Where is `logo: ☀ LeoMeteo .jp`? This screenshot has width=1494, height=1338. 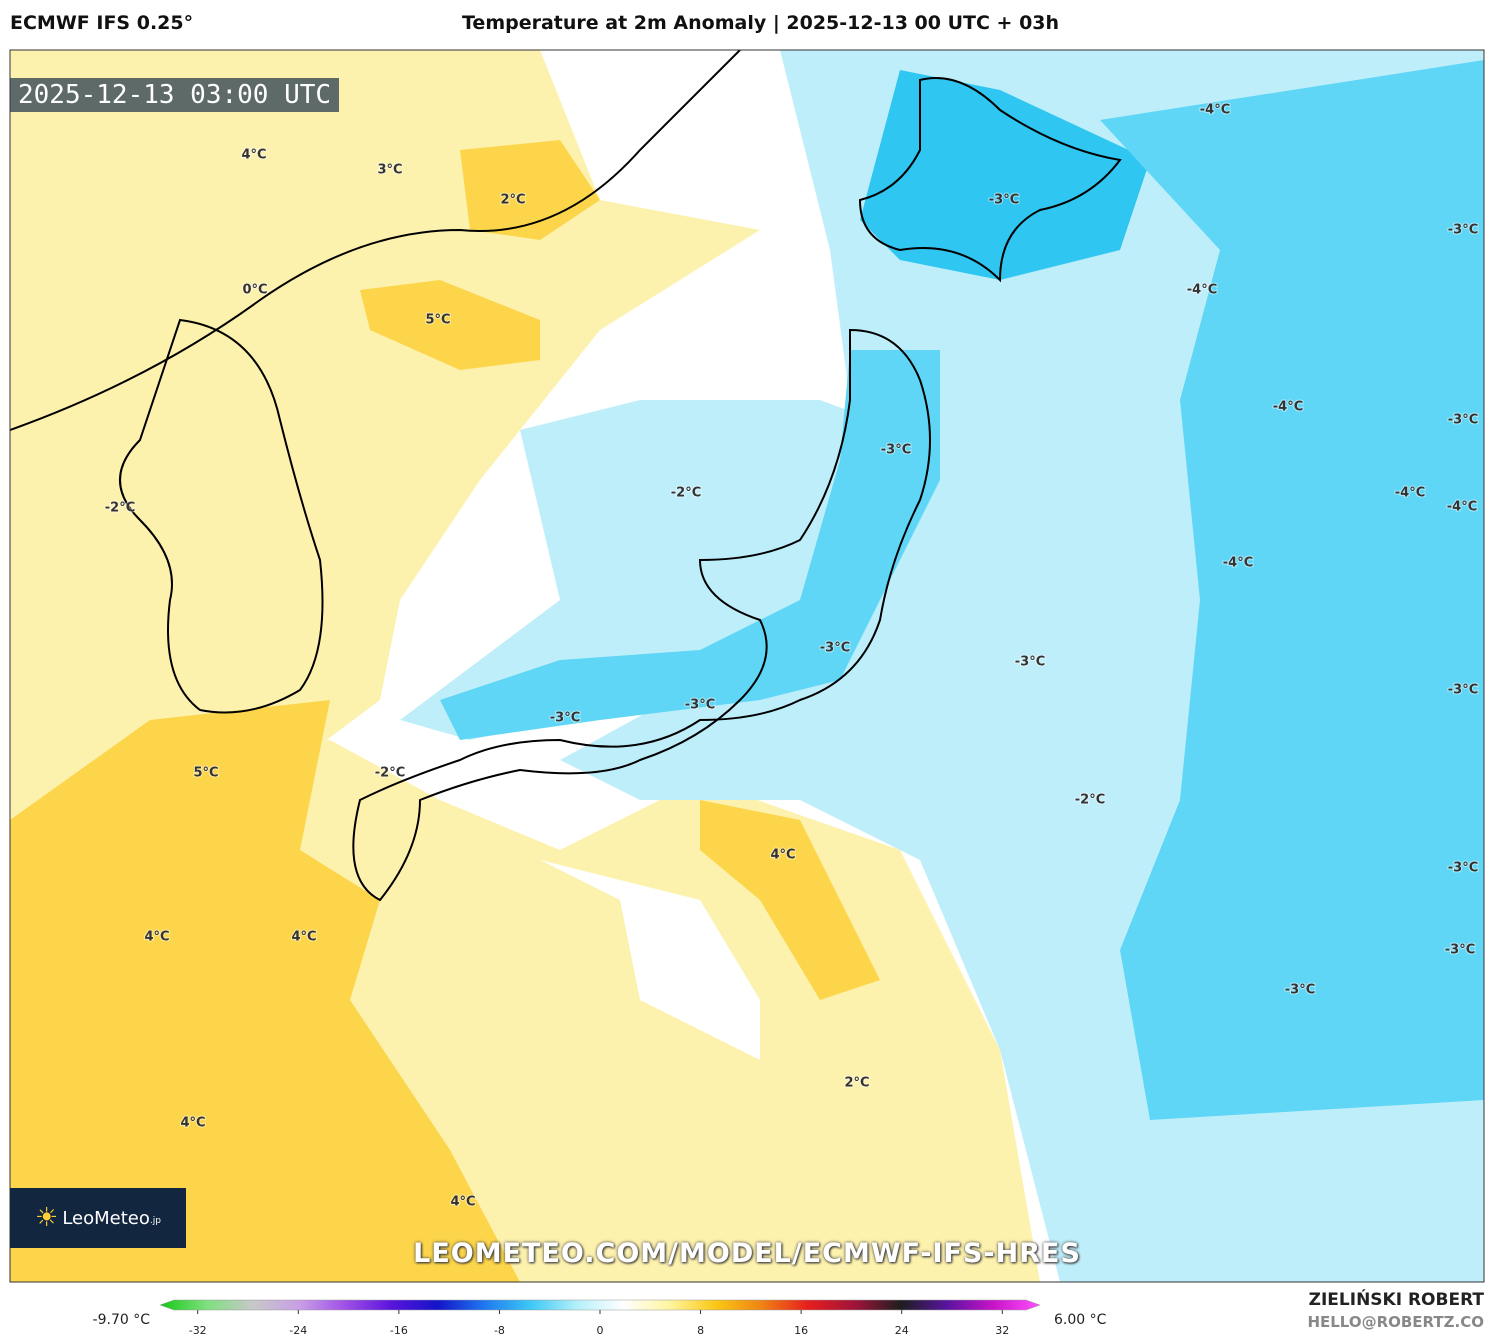
logo: ☀ LeoMeteo .jp is located at coordinates (98, 1218).